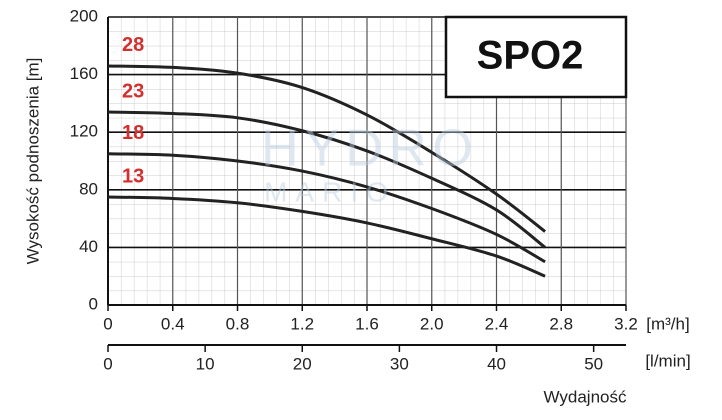 The image size is (722, 420). What do you see at coordinates (626, 323) in the screenshot?
I see `x-tick-label: 3.2` at bounding box center [626, 323].